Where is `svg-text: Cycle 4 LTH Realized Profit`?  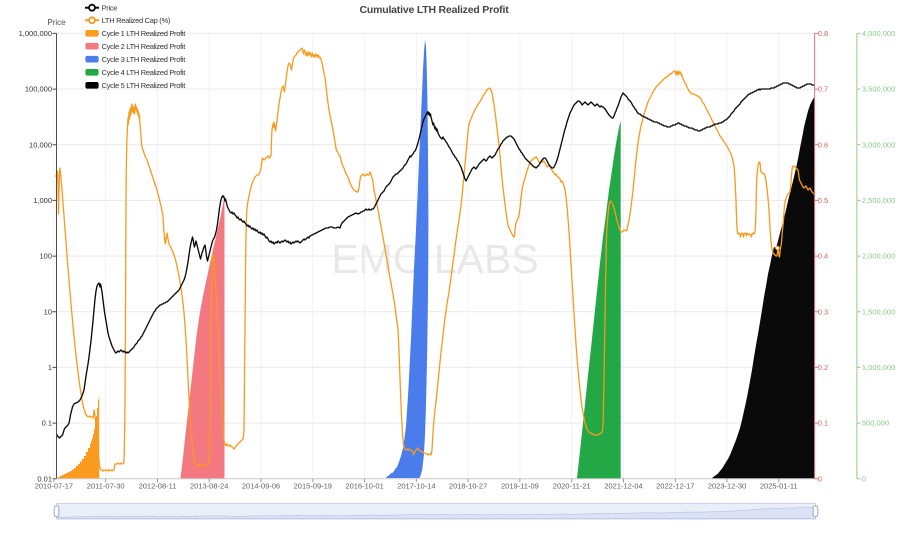
svg-text: Cycle 4 LTH Realized Profit is located at coordinates (144, 72).